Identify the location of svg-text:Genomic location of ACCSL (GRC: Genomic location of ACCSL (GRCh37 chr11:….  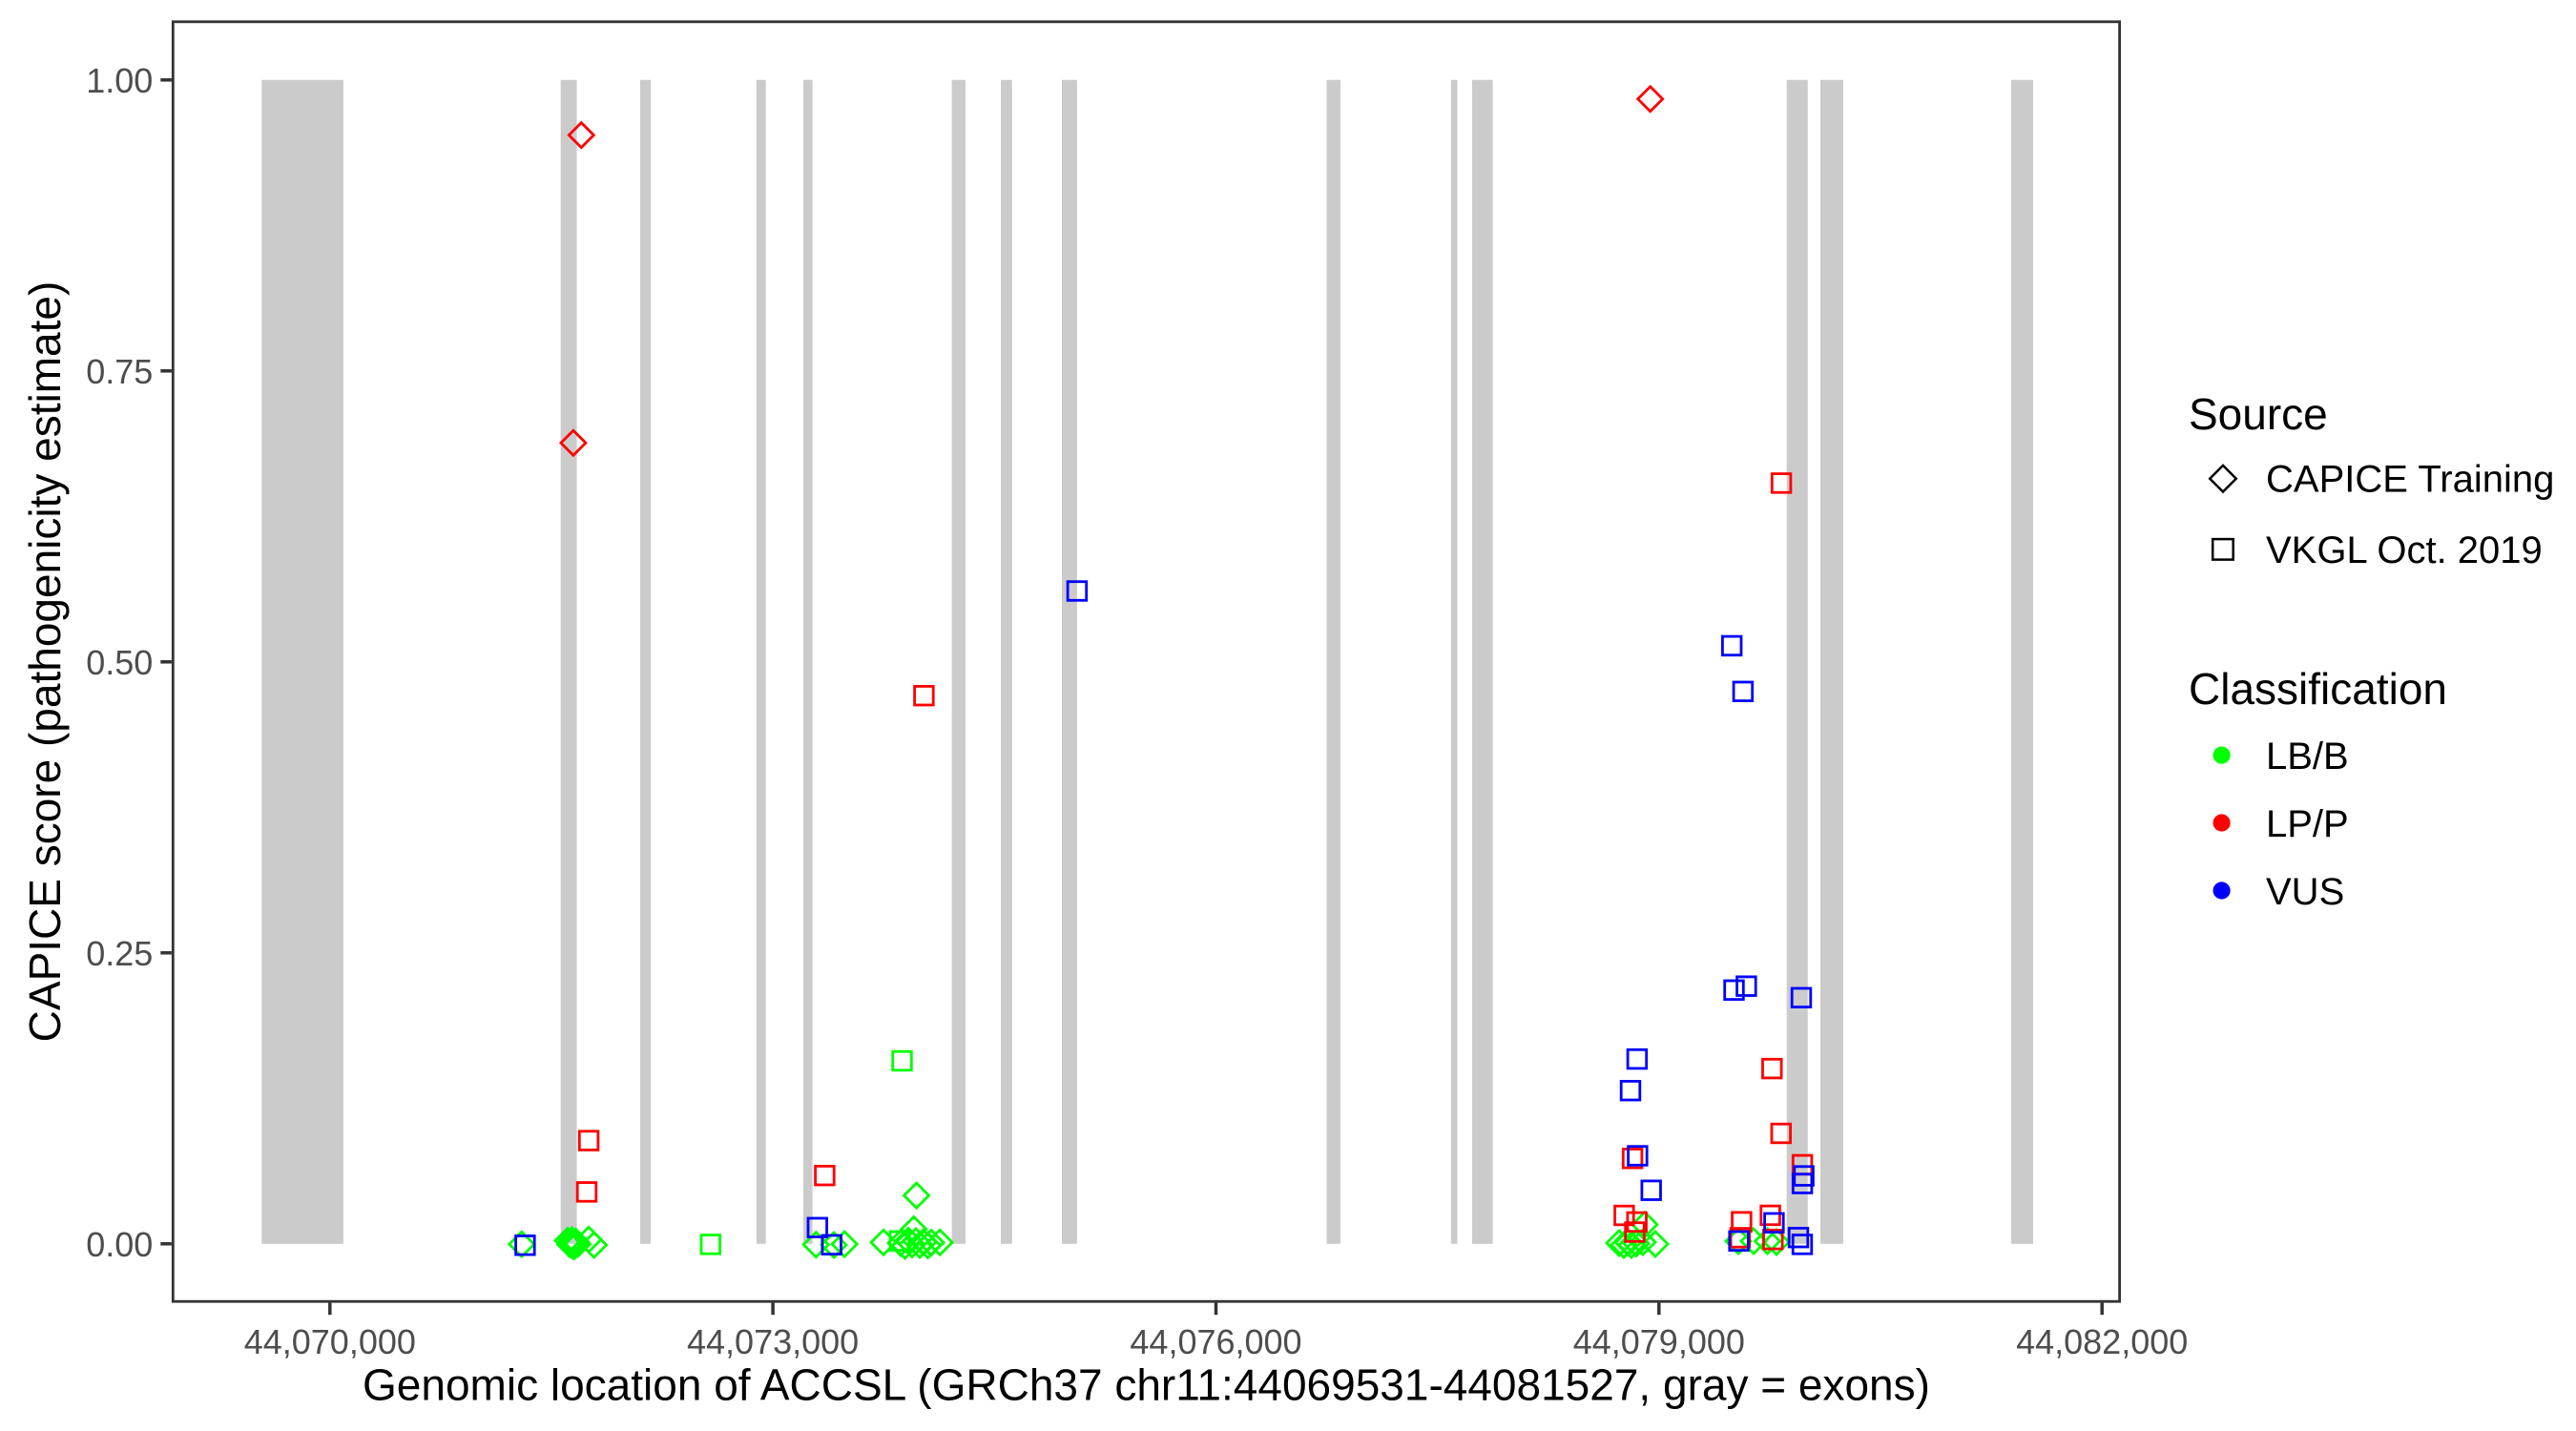
(1146, 1385).